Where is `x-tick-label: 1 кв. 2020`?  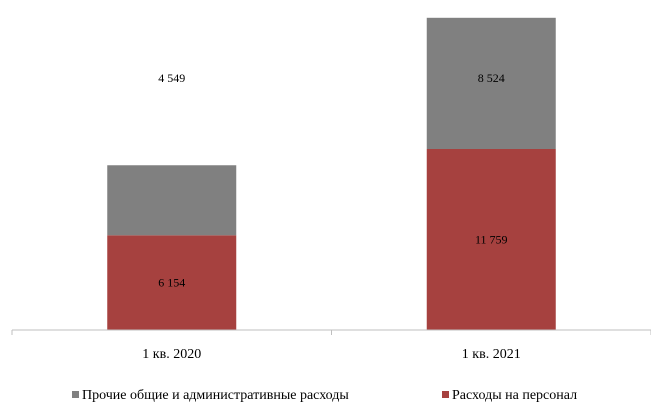
x-tick-label: 1 кв. 2020 is located at coordinates (171, 354).